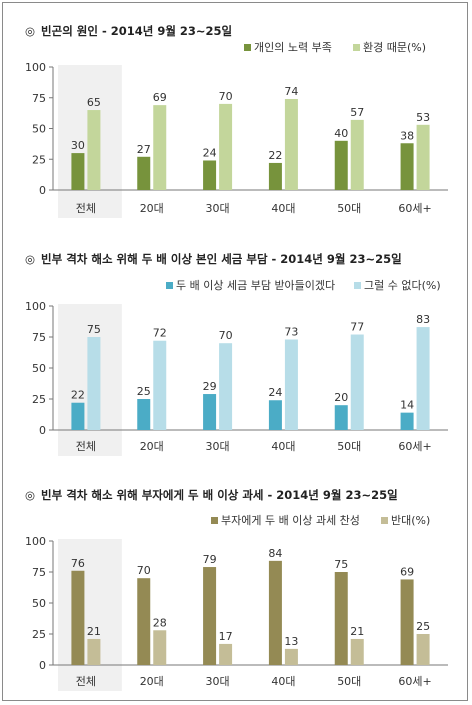 This screenshot has height=705, width=472. I want to click on data-label: 40, so click(341, 133).